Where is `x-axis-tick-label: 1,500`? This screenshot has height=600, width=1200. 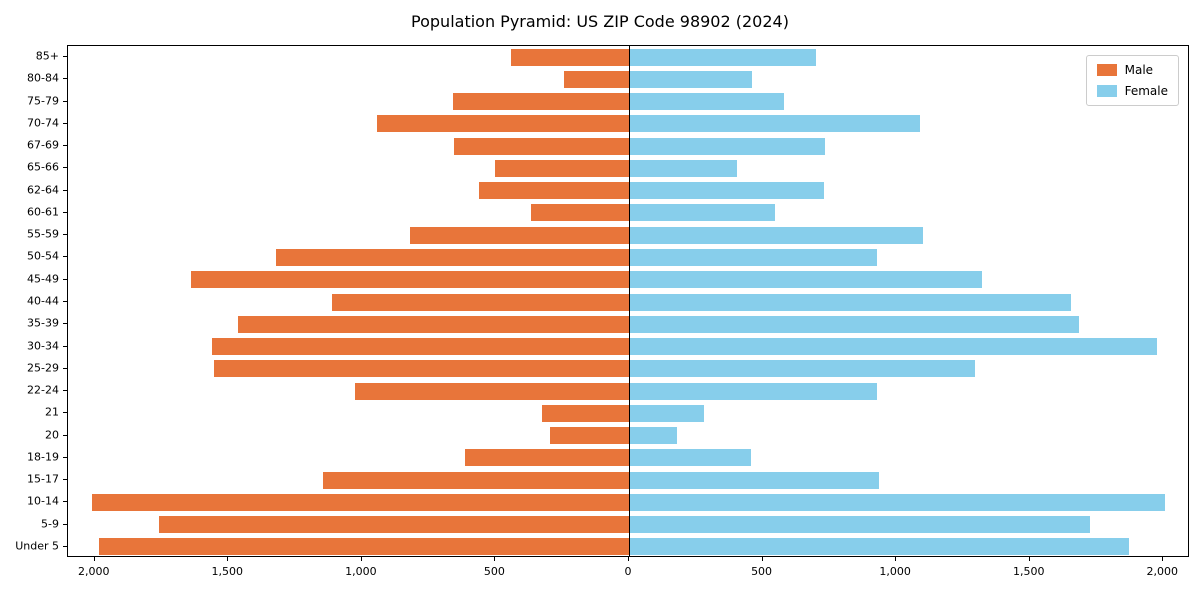
x-axis-tick-label: 1,500 is located at coordinates (227, 571).